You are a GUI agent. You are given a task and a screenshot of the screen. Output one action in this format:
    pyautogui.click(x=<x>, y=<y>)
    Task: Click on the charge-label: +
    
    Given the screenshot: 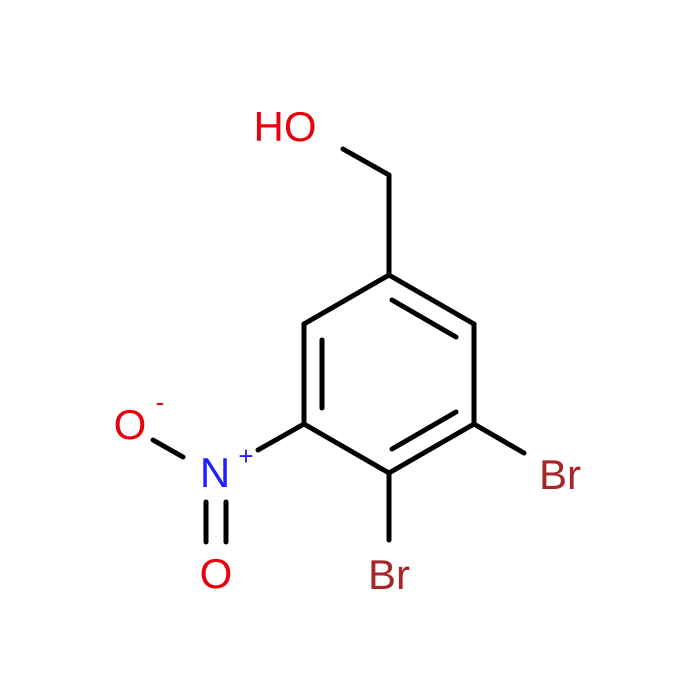 What is the action you would take?
    pyautogui.click(x=245, y=456)
    